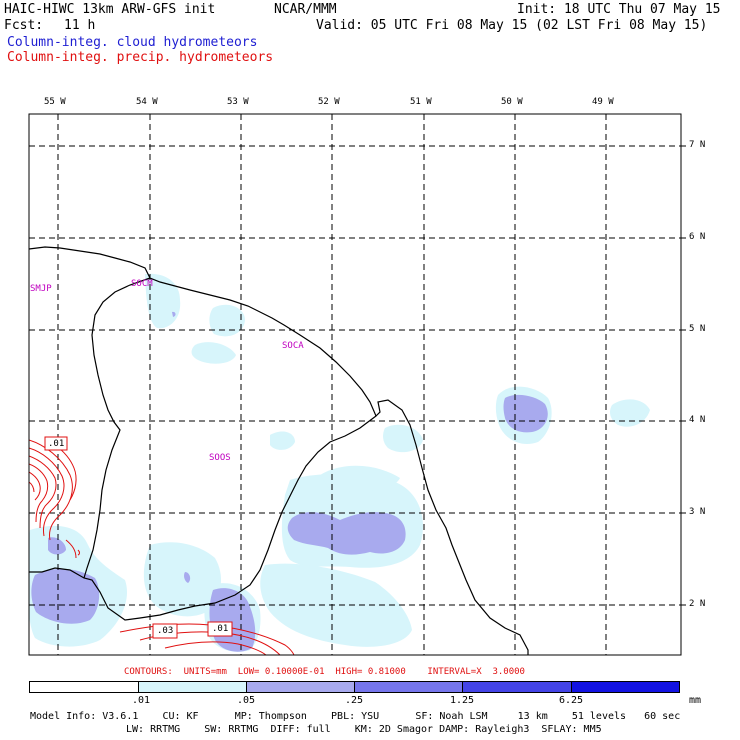 The width and height of the screenshot is (740, 740). Describe the element at coordinates (697, 145) in the screenshot. I see `lat-label-7n: 7 N` at that location.